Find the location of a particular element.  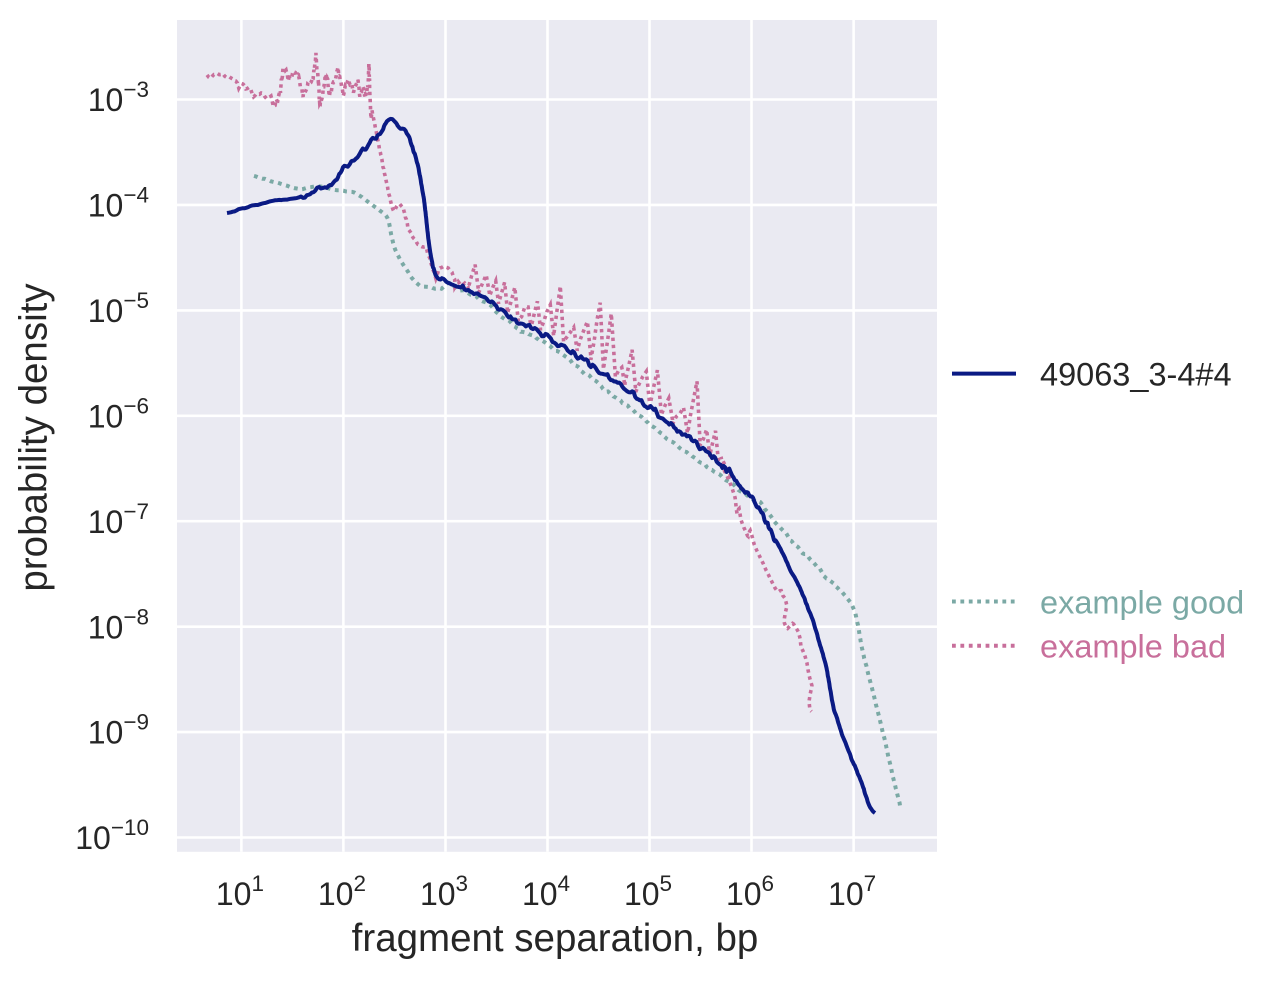

svg-text: 10⁷ is located at coordinates (852, 891).